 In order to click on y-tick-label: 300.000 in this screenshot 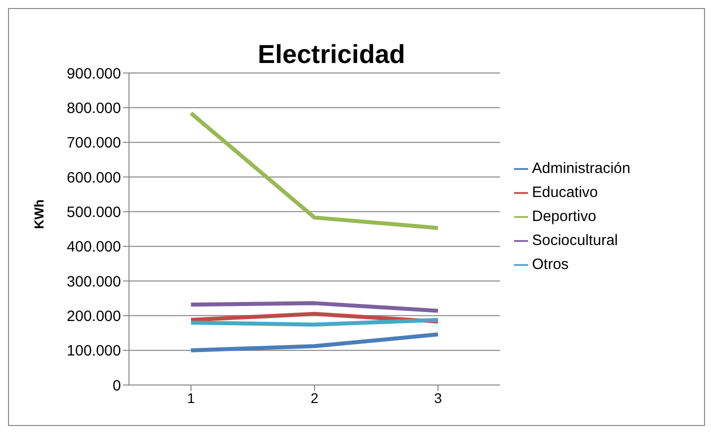, I will do `click(93, 281)`.